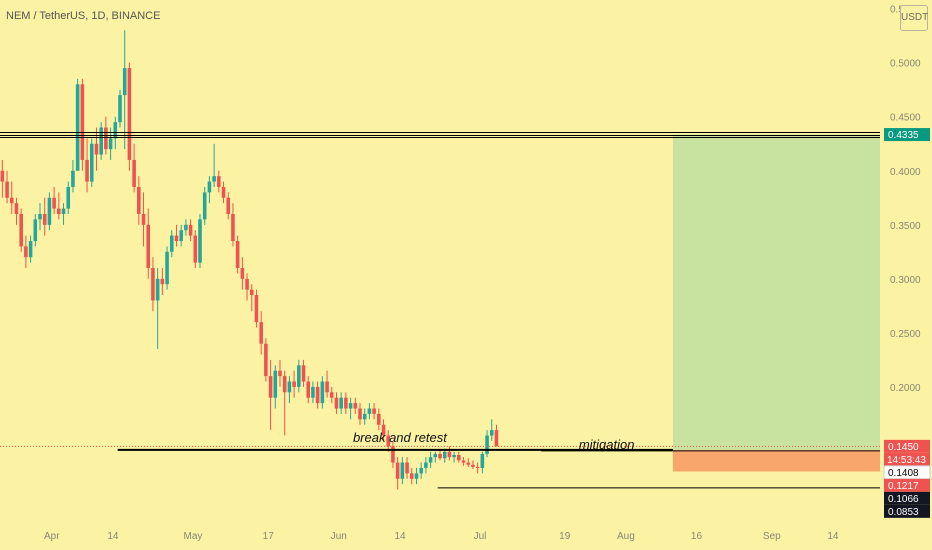  I want to click on unit-button: USDT, so click(914, 18).